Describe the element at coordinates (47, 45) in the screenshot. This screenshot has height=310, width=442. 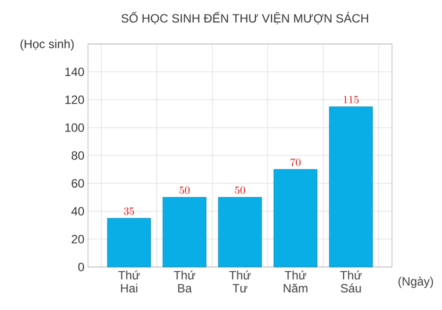
I see `y-axis-title: (Học sinh)` at that location.